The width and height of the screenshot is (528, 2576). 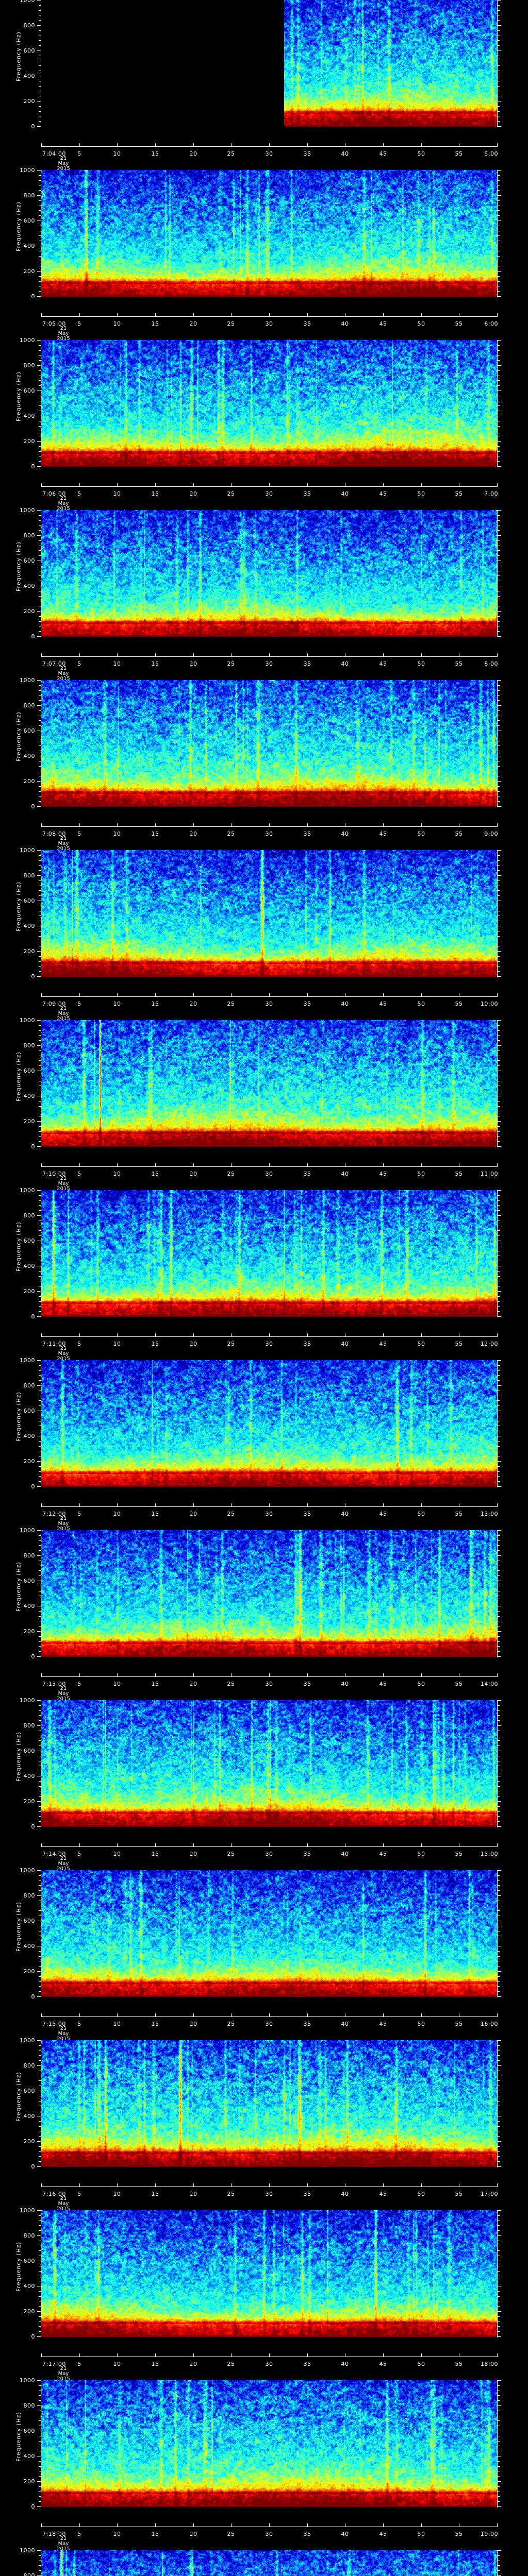 What do you see at coordinates (117, 2024) in the screenshot?
I see `x-axis-tick-label: 10` at bounding box center [117, 2024].